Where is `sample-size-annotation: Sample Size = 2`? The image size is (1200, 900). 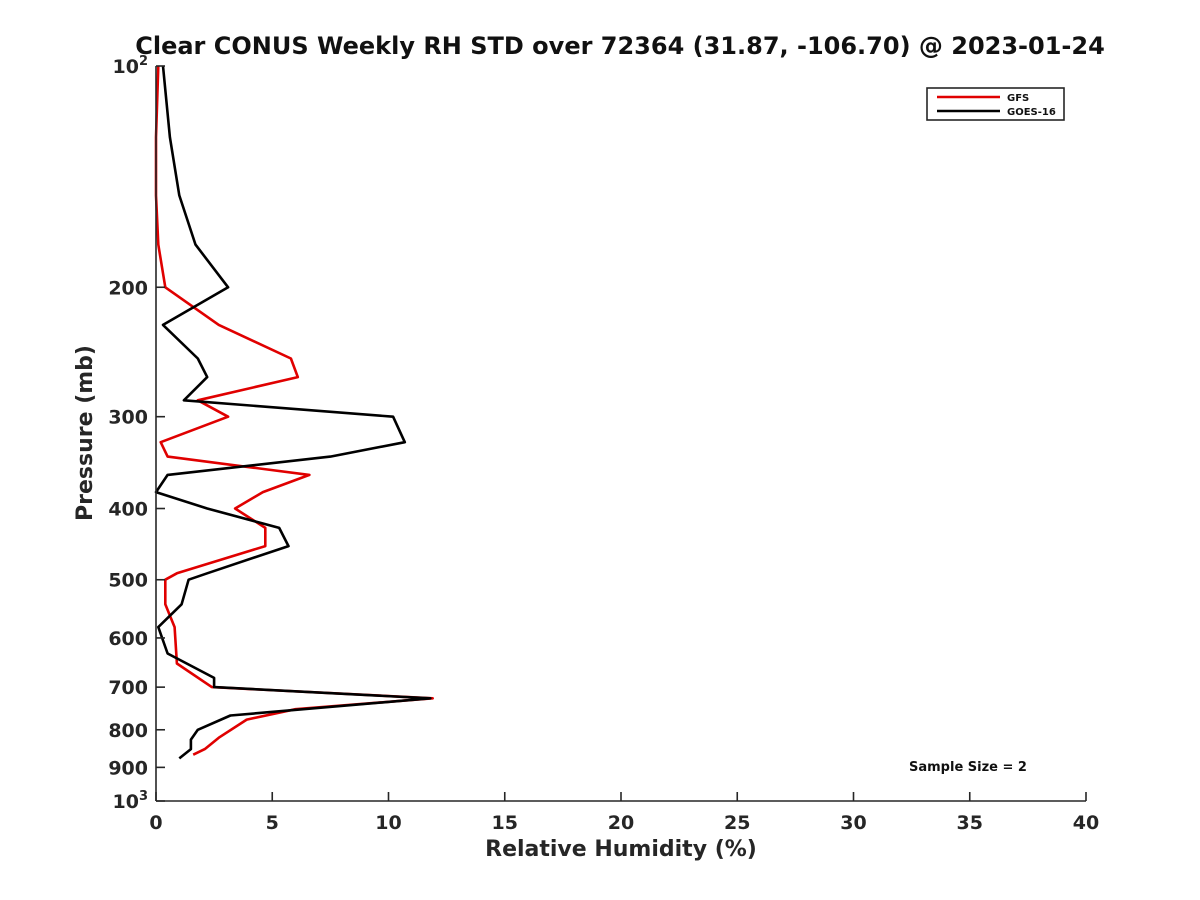 sample-size-annotation: Sample Size = 2 is located at coordinates (968, 767).